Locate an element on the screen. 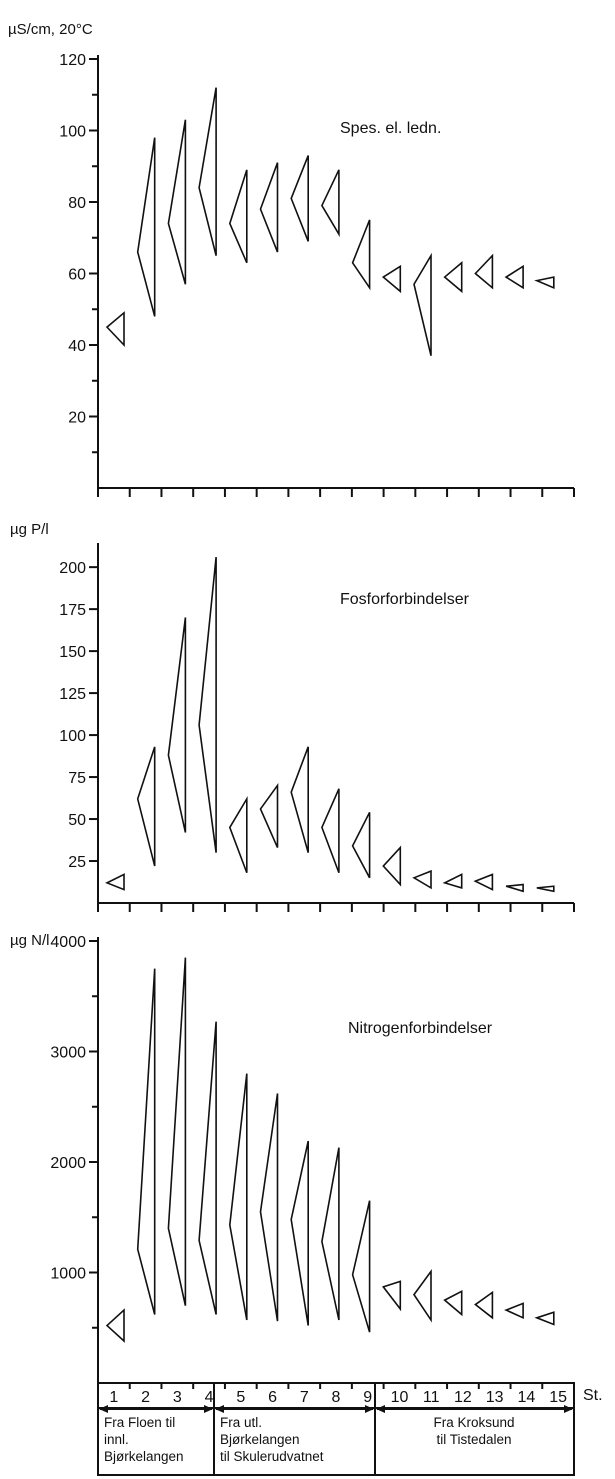 This screenshot has height=1479, width=615. conductivity-station-13-range-mark is located at coordinates (484, 271).